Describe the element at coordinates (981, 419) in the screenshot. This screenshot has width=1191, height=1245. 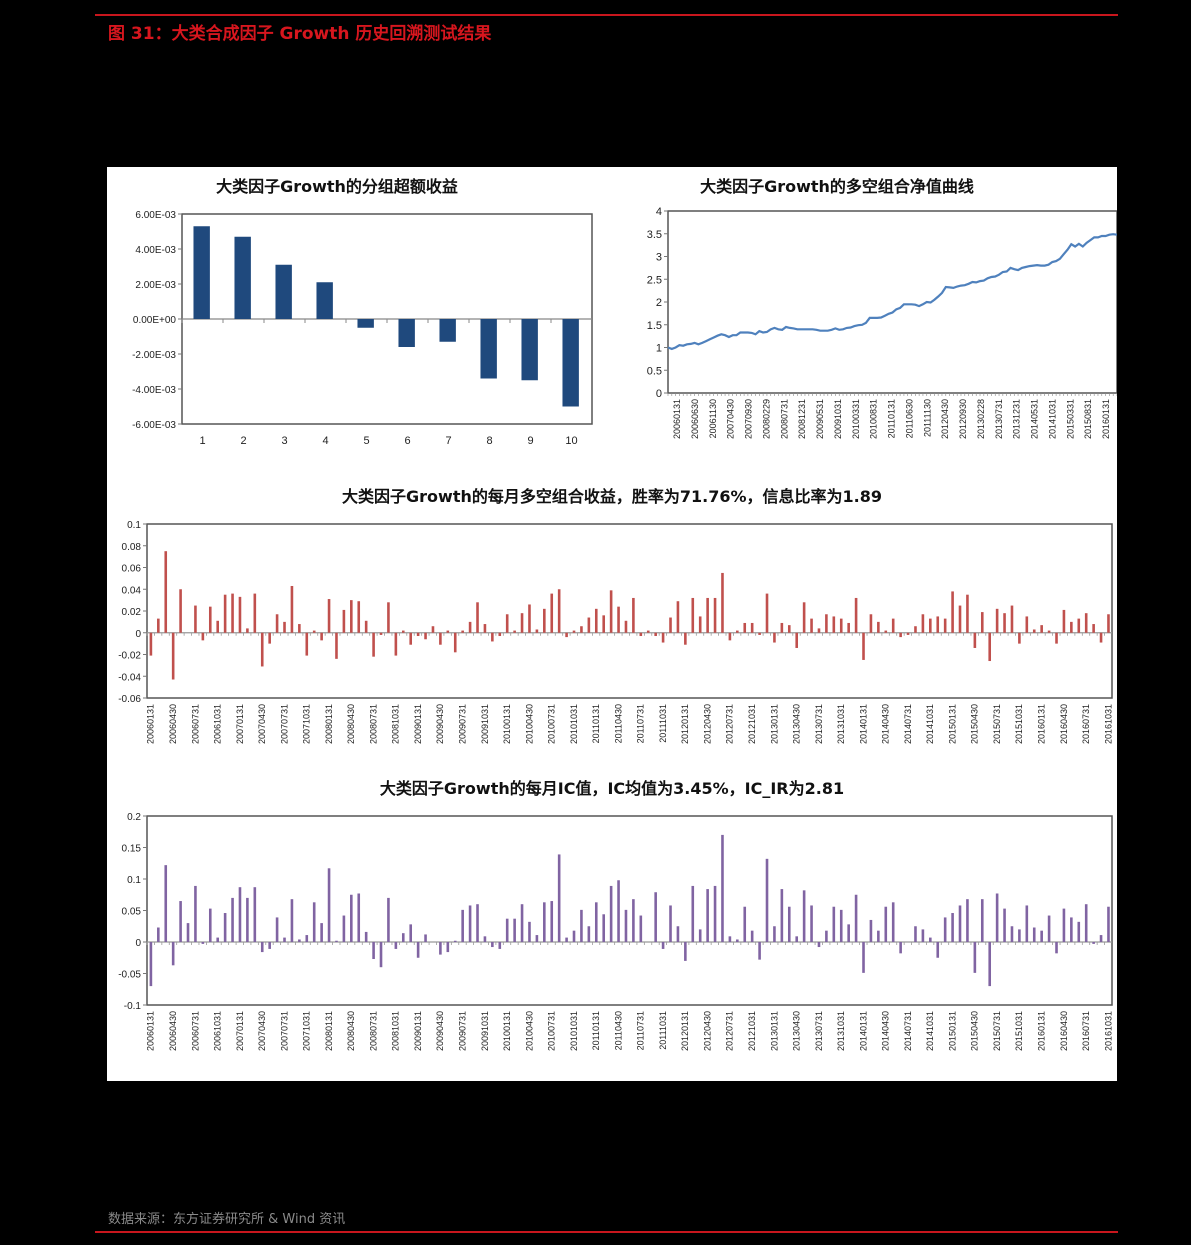
I see `svg-text: 20130228` at that location.